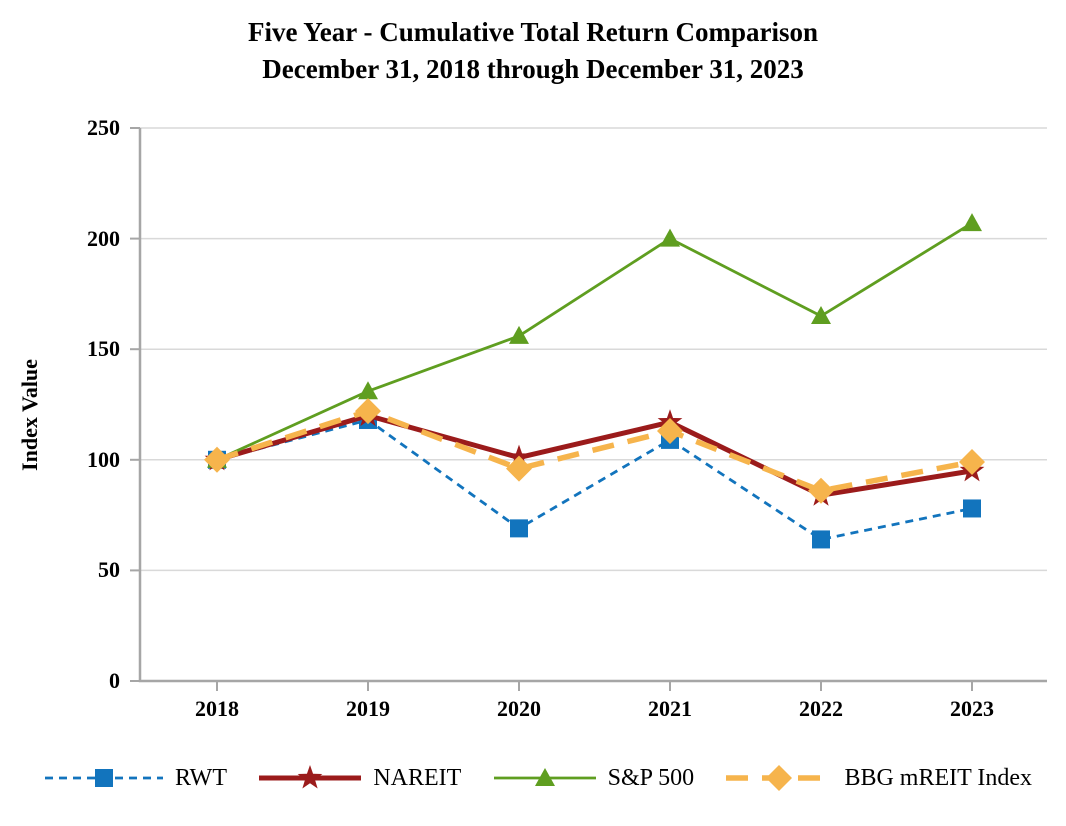  I want to click on y-tick-label-250: 250, so click(103, 127).